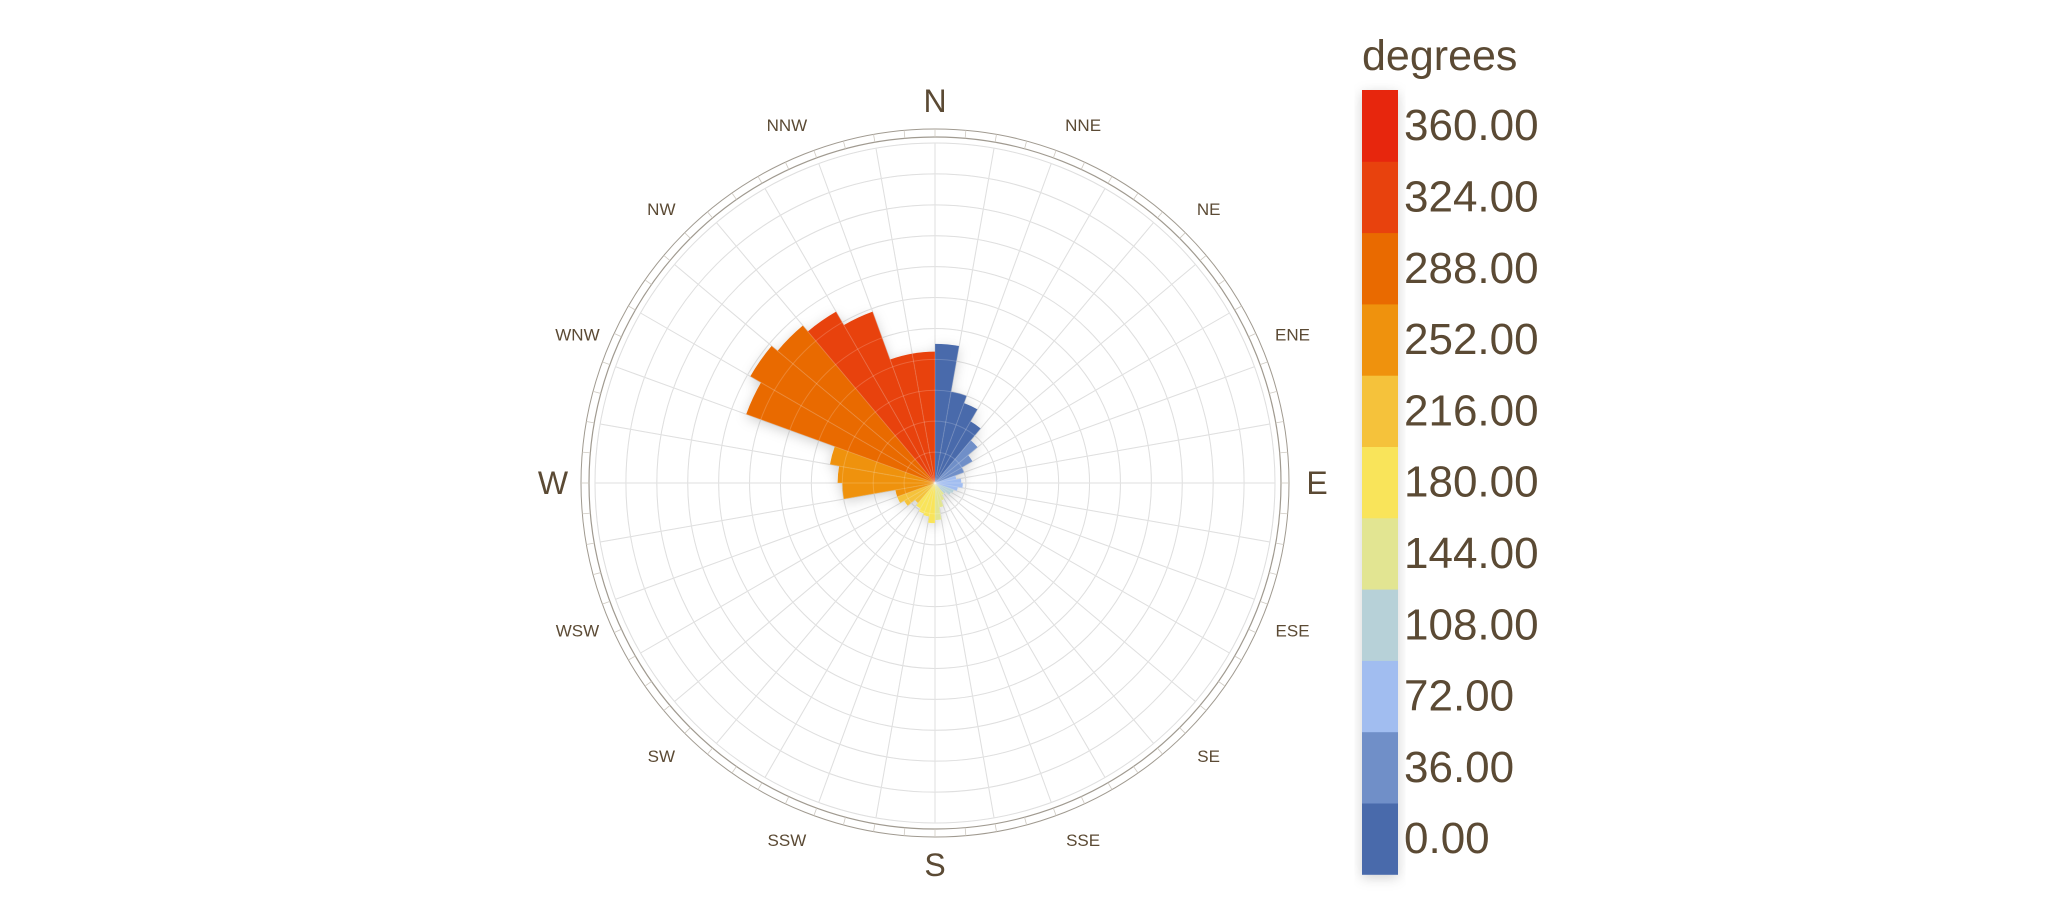 The height and width of the screenshot is (907, 2052). What do you see at coordinates (577, 334) in the screenshot?
I see `compass-label-wnw: WNW` at bounding box center [577, 334].